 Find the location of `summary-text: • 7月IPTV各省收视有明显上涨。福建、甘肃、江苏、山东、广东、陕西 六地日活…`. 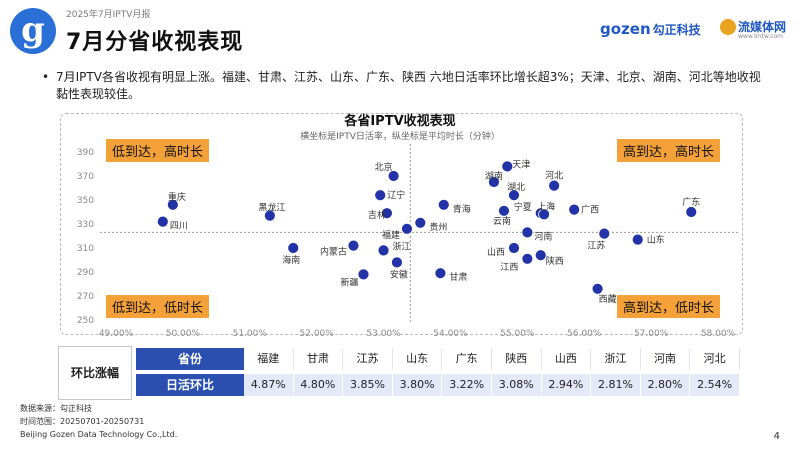

summary-text: • 7月IPTV各省收视有明显上涨。福建、甘肃、江苏、山东、广东、陕西 六地日活… is located at coordinates (407, 86).